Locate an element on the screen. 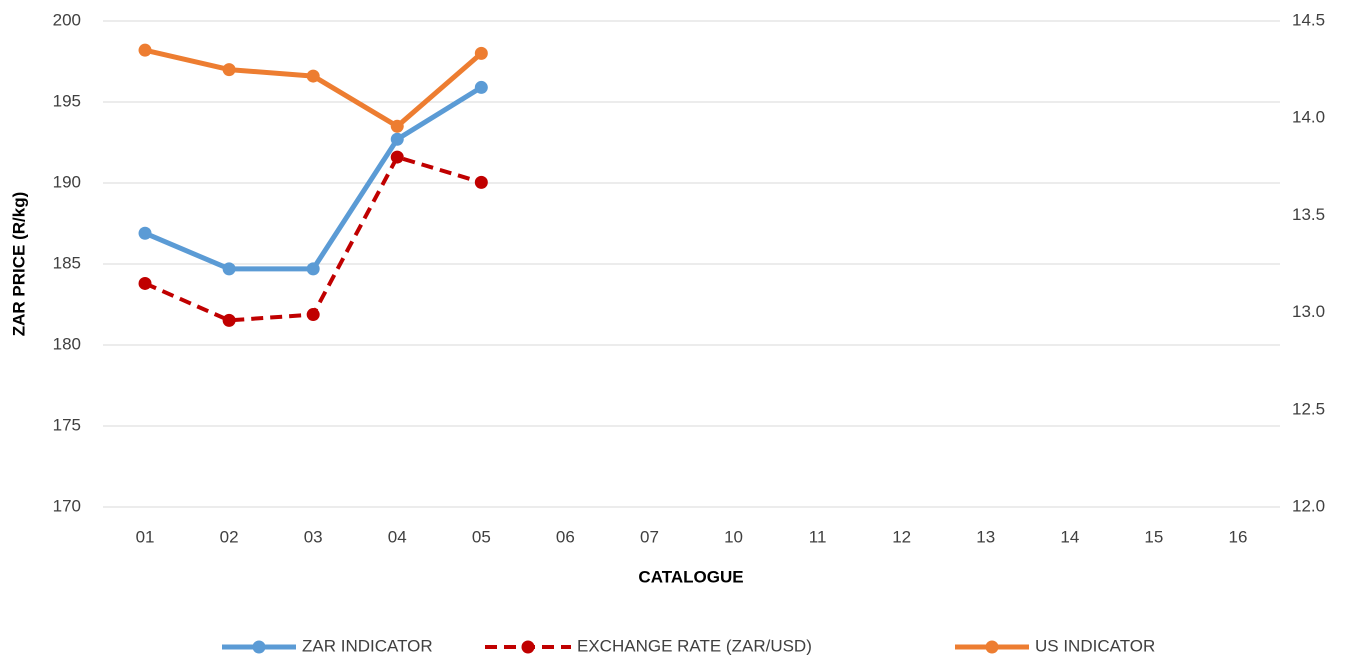 The image size is (1365, 659). y2-tick-label: 13.0 is located at coordinates (1308, 311).